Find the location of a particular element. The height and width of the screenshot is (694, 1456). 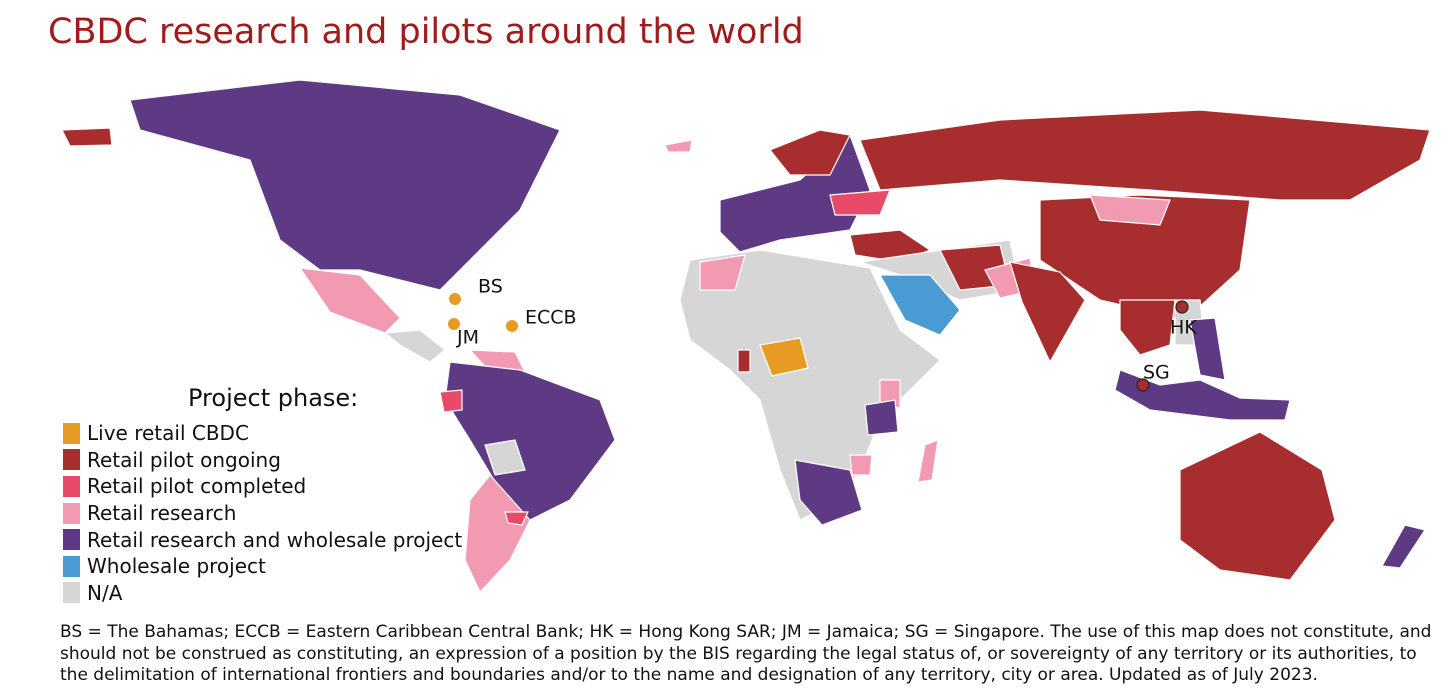

legend-item: Wholesale project is located at coordinates (262, 566).